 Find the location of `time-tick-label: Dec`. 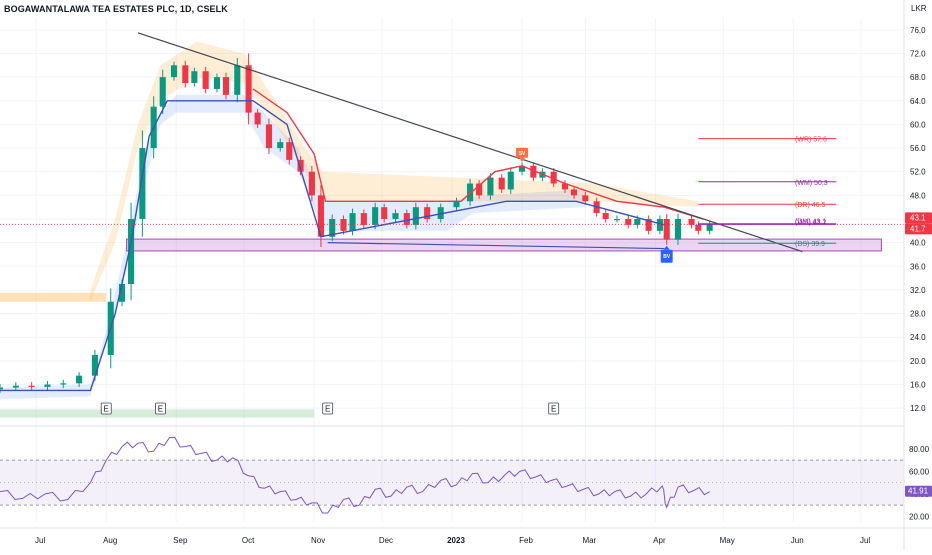

time-tick-label: Dec is located at coordinates (386, 540).